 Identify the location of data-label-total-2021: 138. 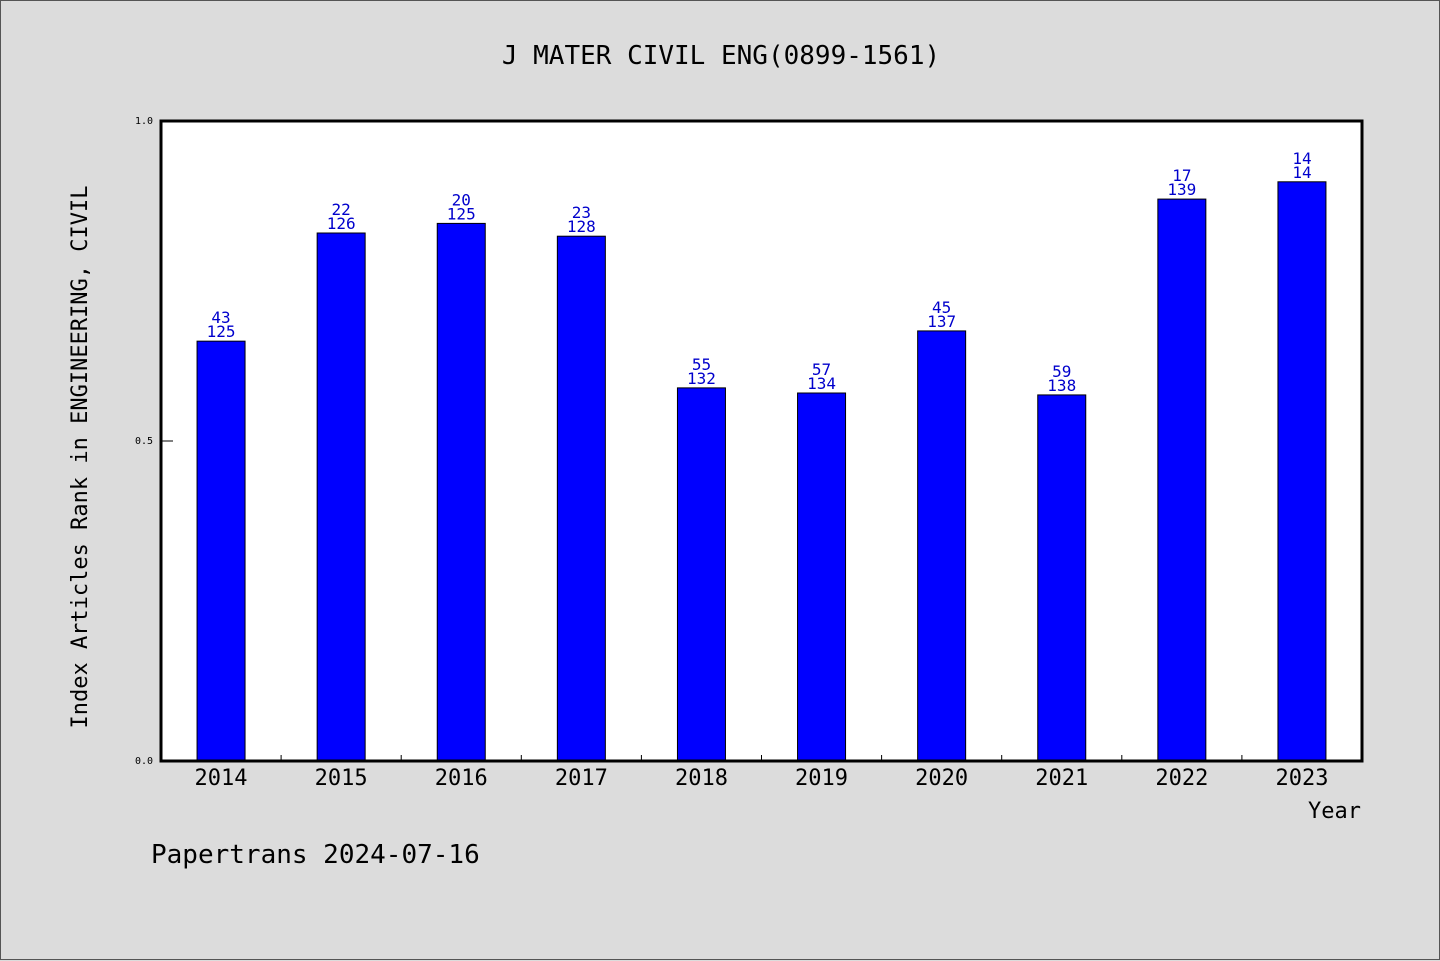
(1061, 385).